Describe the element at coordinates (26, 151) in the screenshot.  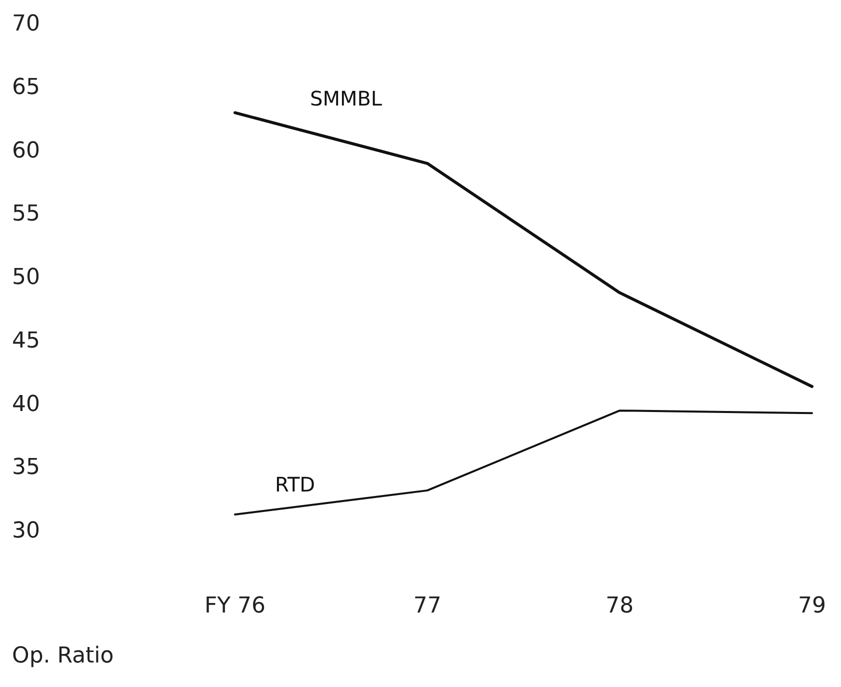
I see `y-tick-label: 60` at that location.